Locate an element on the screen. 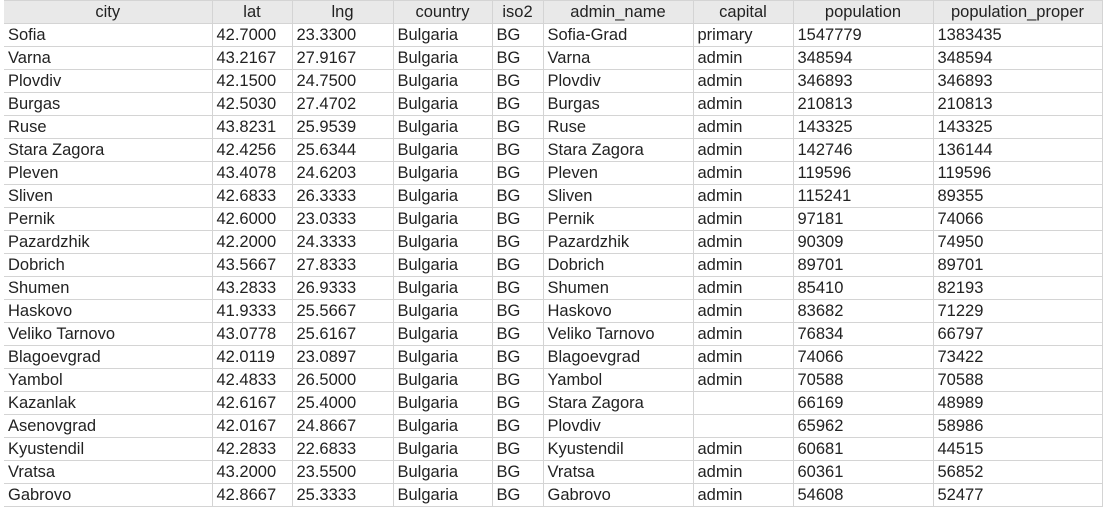 The height and width of the screenshot is (508, 1116). cell-city: Kyustendil is located at coordinates (108, 449).